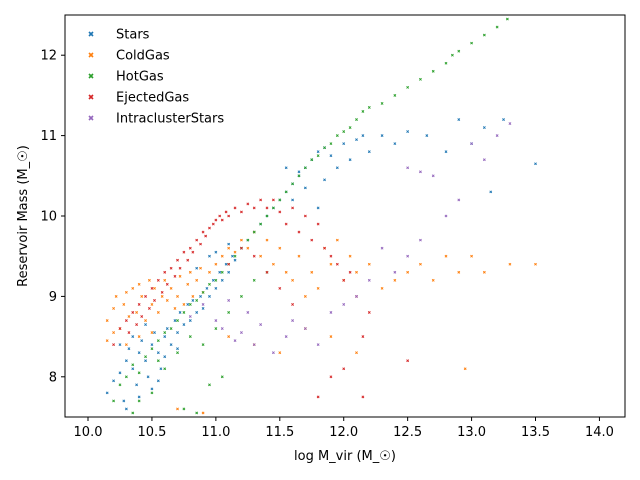 The width and height of the screenshot is (640, 480). Describe the element at coordinates (48, 56) in the screenshot. I see `y-tick-label: 12` at that location.